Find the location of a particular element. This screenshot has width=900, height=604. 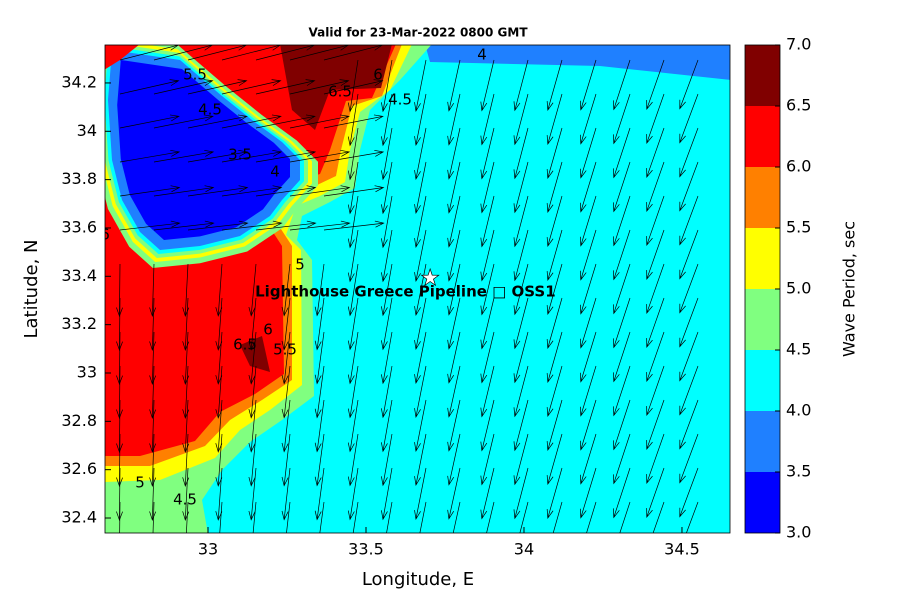

x-tick-label: 33 is located at coordinates (208, 549).